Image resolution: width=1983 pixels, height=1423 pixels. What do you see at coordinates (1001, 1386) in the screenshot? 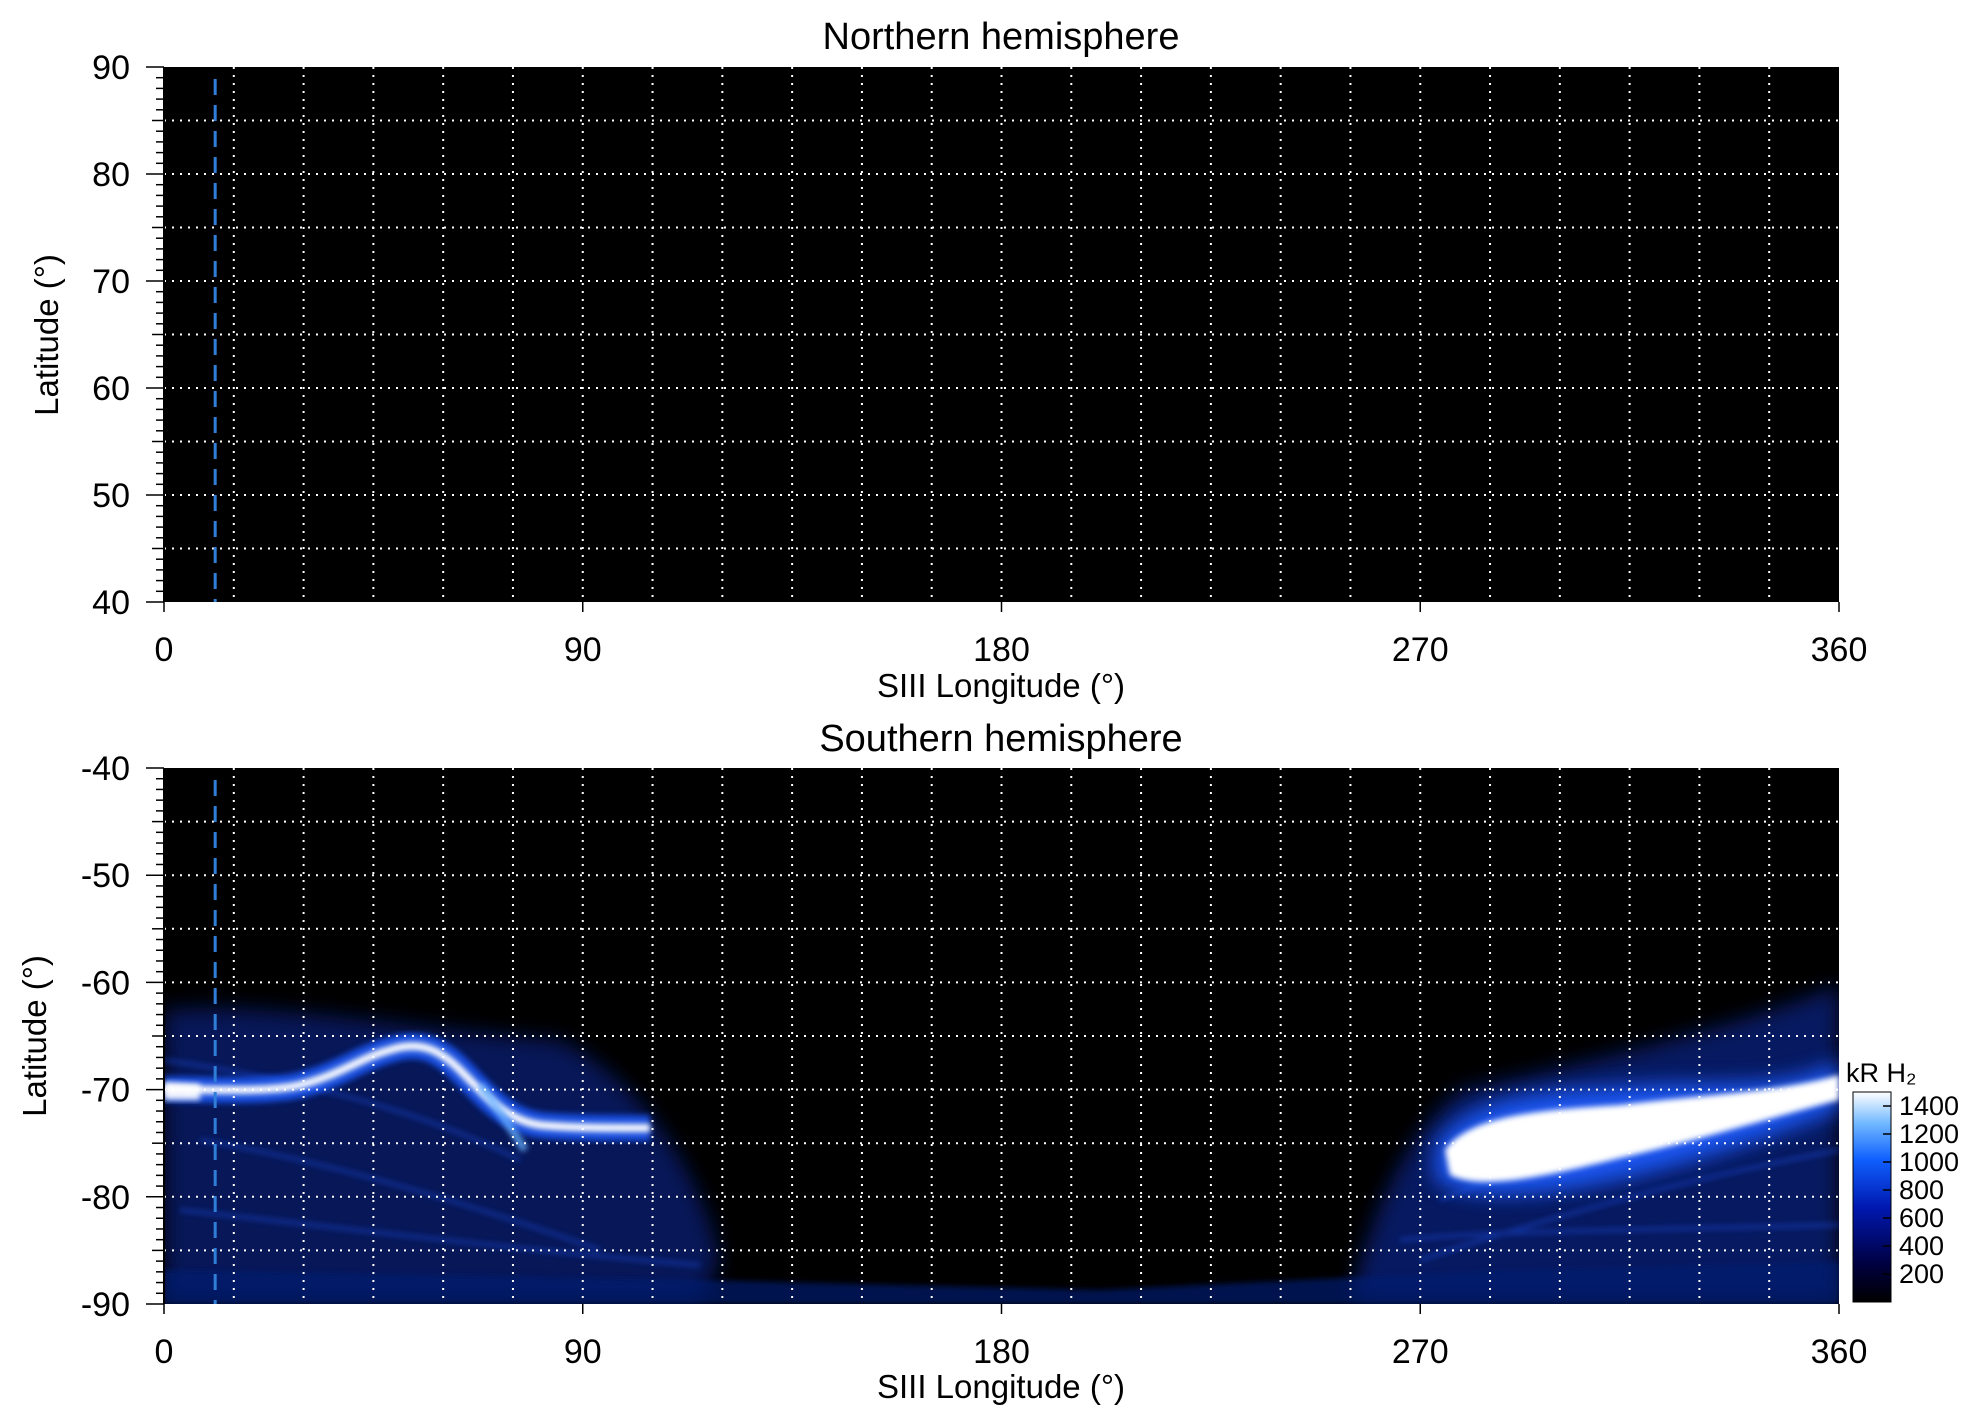
I see `south-x-axis-label: SIII Longitude (°)` at bounding box center [1001, 1386].